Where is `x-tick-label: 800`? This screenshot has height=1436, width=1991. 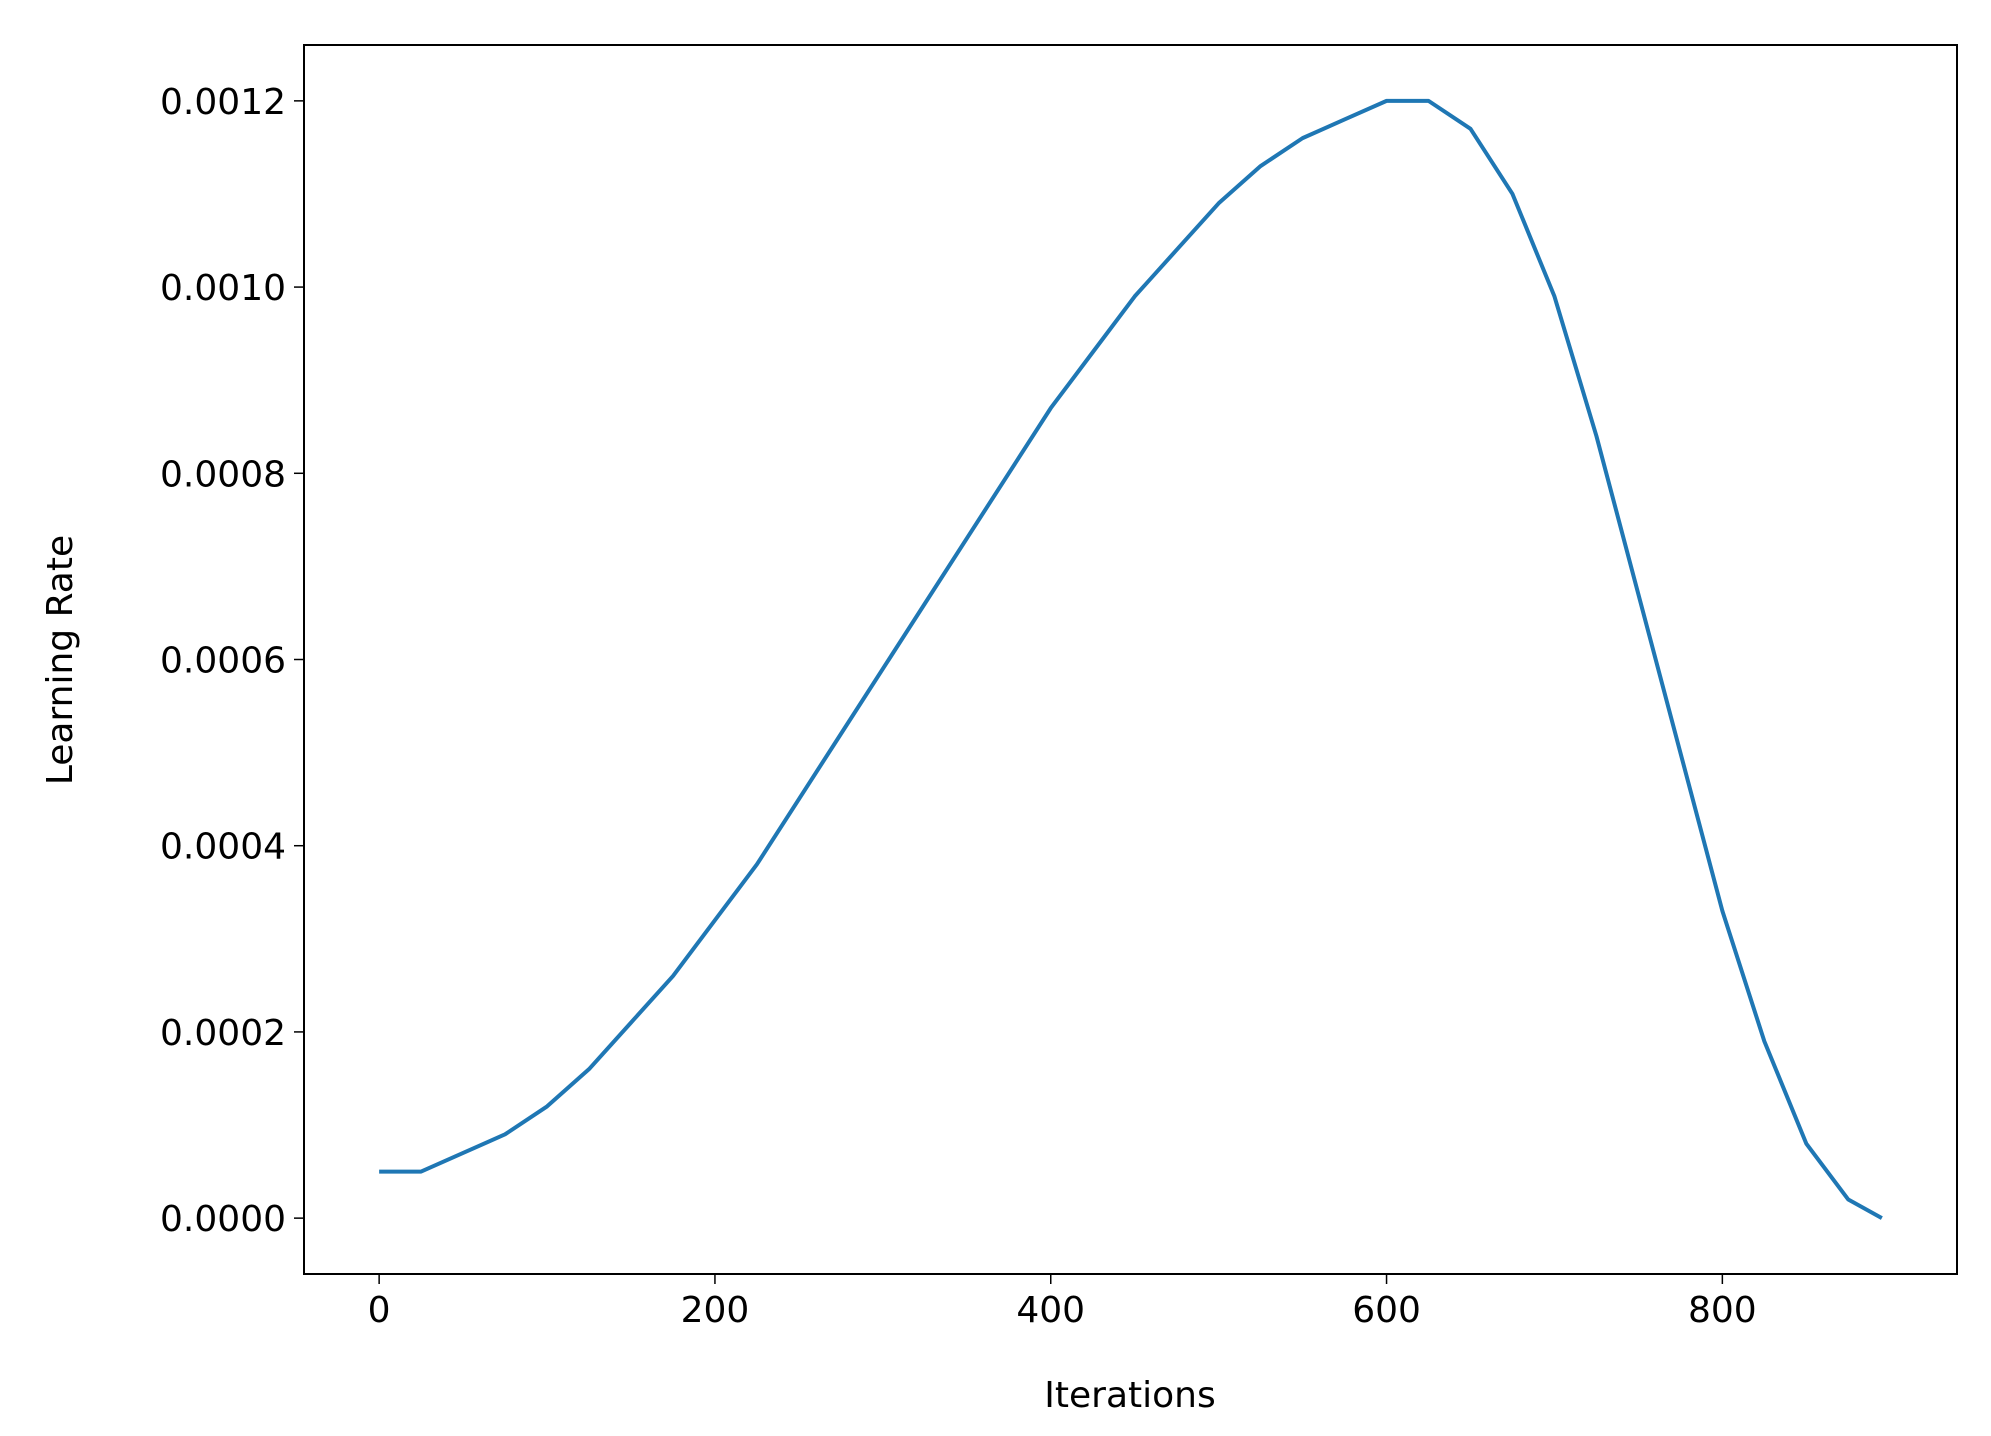 x-tick-label: 800 is located at coordinates (1722, 1310).